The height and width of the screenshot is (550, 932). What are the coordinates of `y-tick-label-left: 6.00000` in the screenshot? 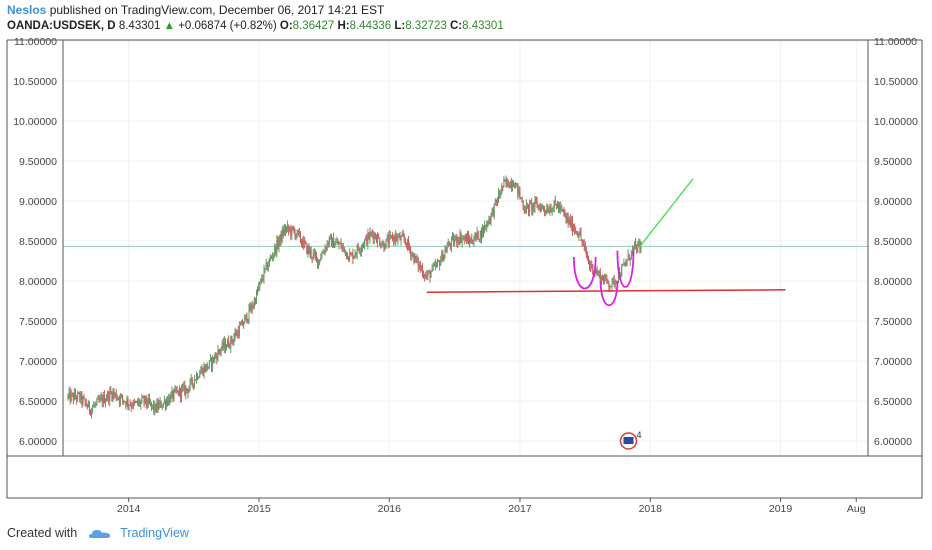 It's located at (38, 442).